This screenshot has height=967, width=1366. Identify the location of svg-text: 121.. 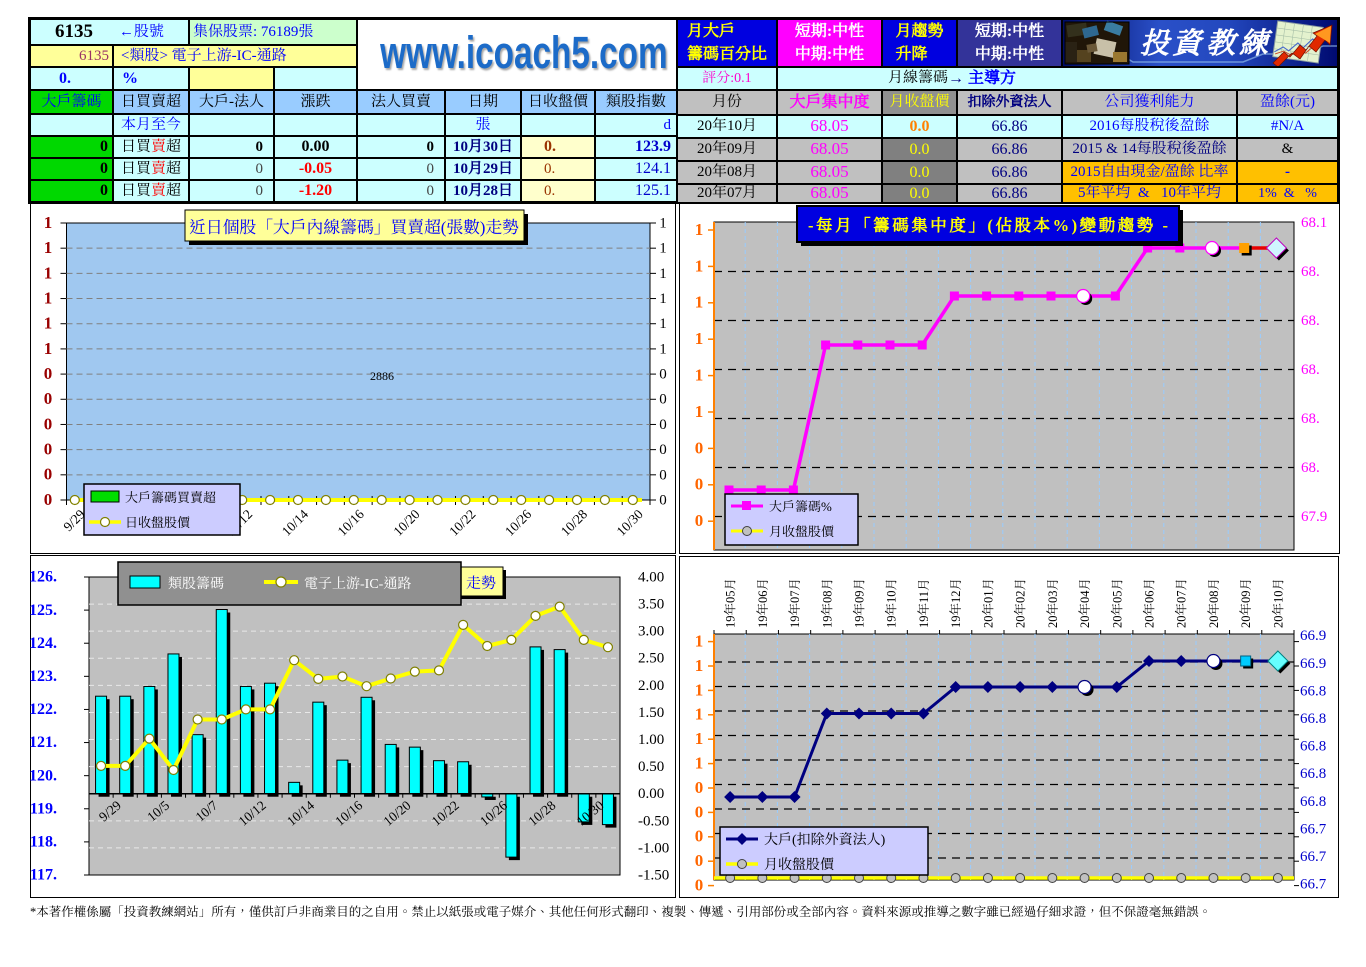
(43, 742).